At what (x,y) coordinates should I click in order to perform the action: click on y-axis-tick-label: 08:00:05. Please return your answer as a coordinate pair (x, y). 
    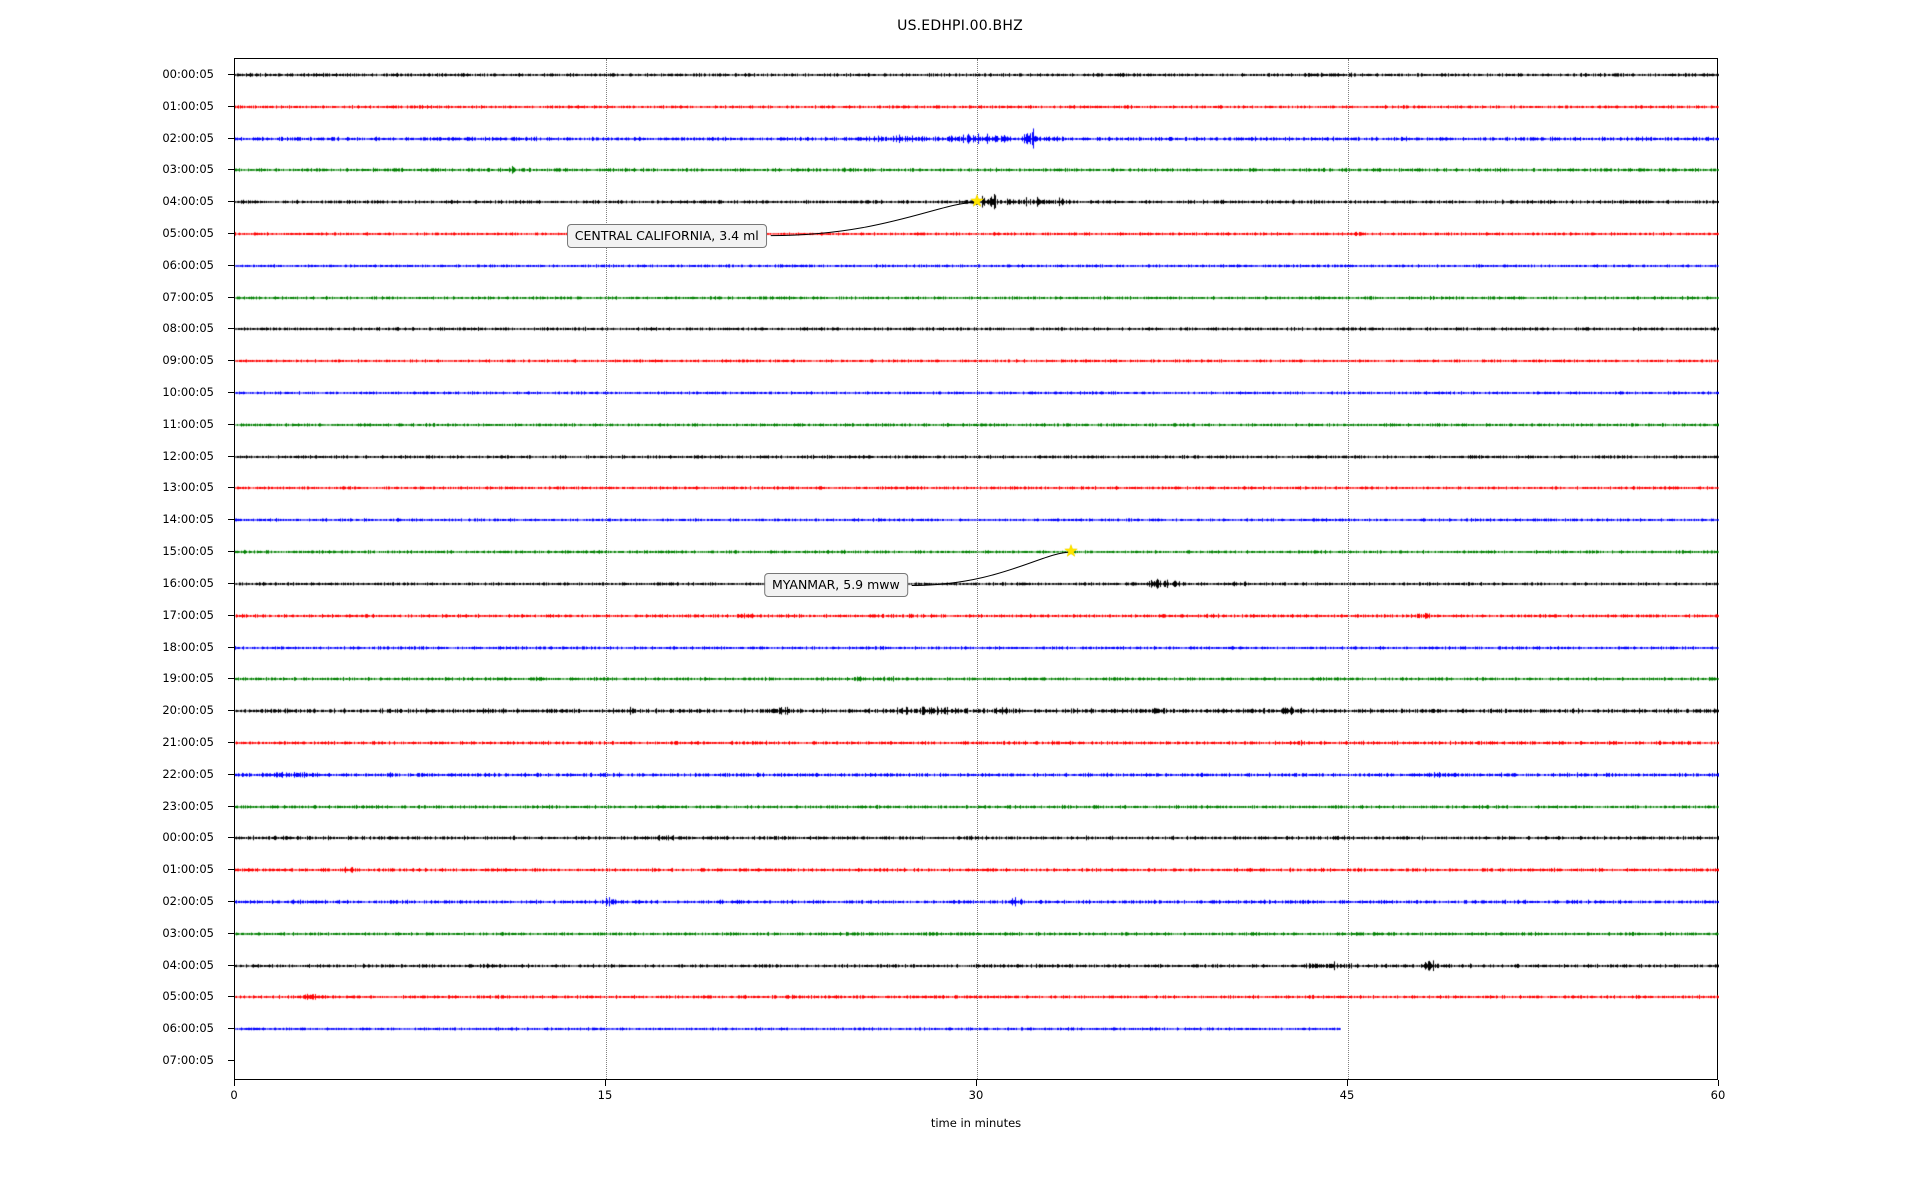
    Looking at the image, I should click on (188, 328).